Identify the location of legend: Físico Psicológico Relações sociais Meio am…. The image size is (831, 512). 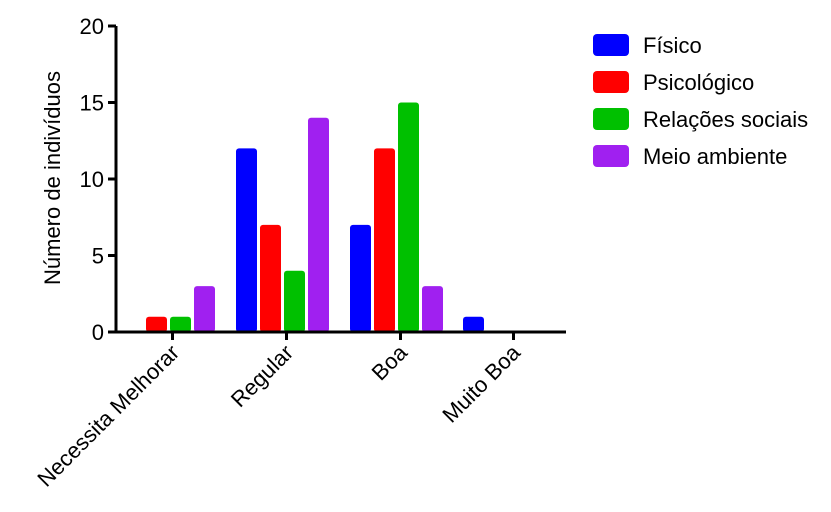
(700, 101).